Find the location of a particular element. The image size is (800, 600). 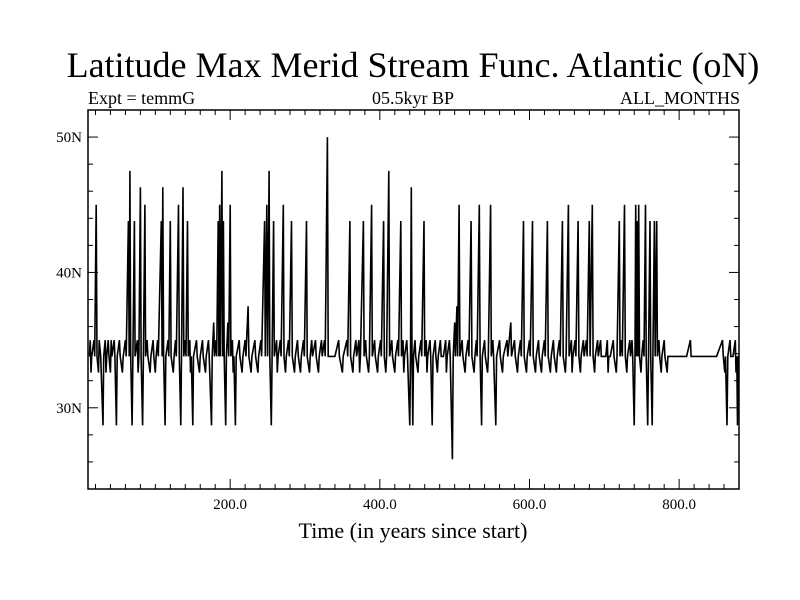

subtitle-right: ALL_MONTHS is located at coordinates (680, 98).